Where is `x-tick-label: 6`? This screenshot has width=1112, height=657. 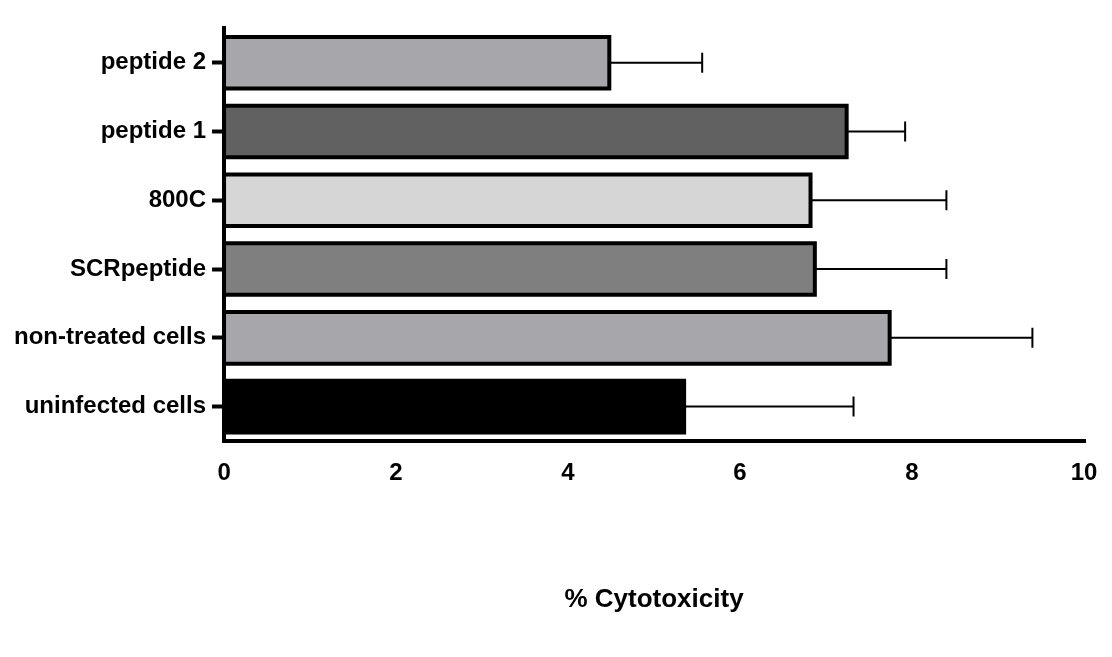 x-tick-label: 6 is located at coordinates (740, 472).